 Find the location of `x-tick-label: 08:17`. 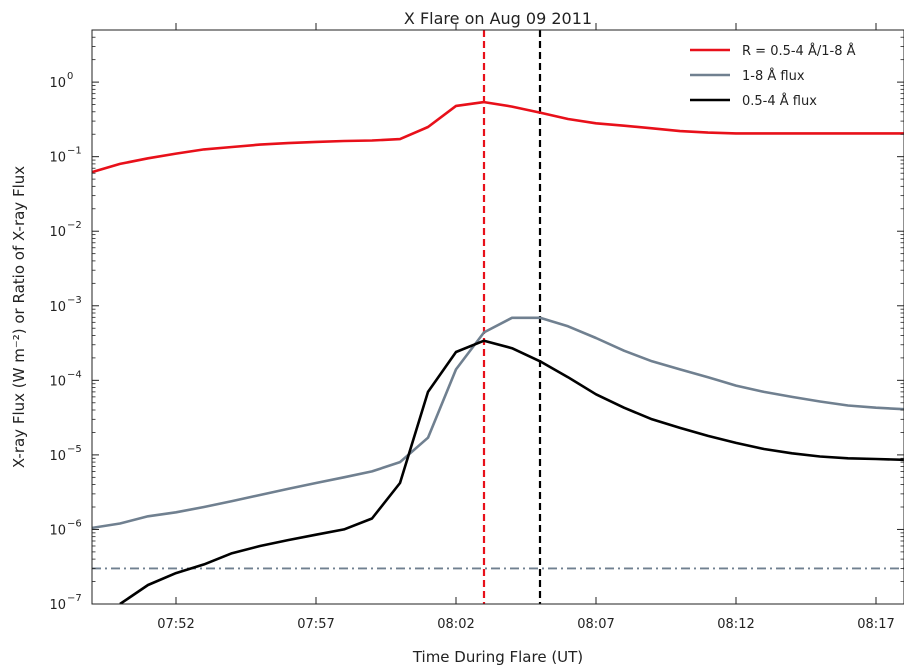

x-tick-label: 08:17 is located at coordinates (875, 624).